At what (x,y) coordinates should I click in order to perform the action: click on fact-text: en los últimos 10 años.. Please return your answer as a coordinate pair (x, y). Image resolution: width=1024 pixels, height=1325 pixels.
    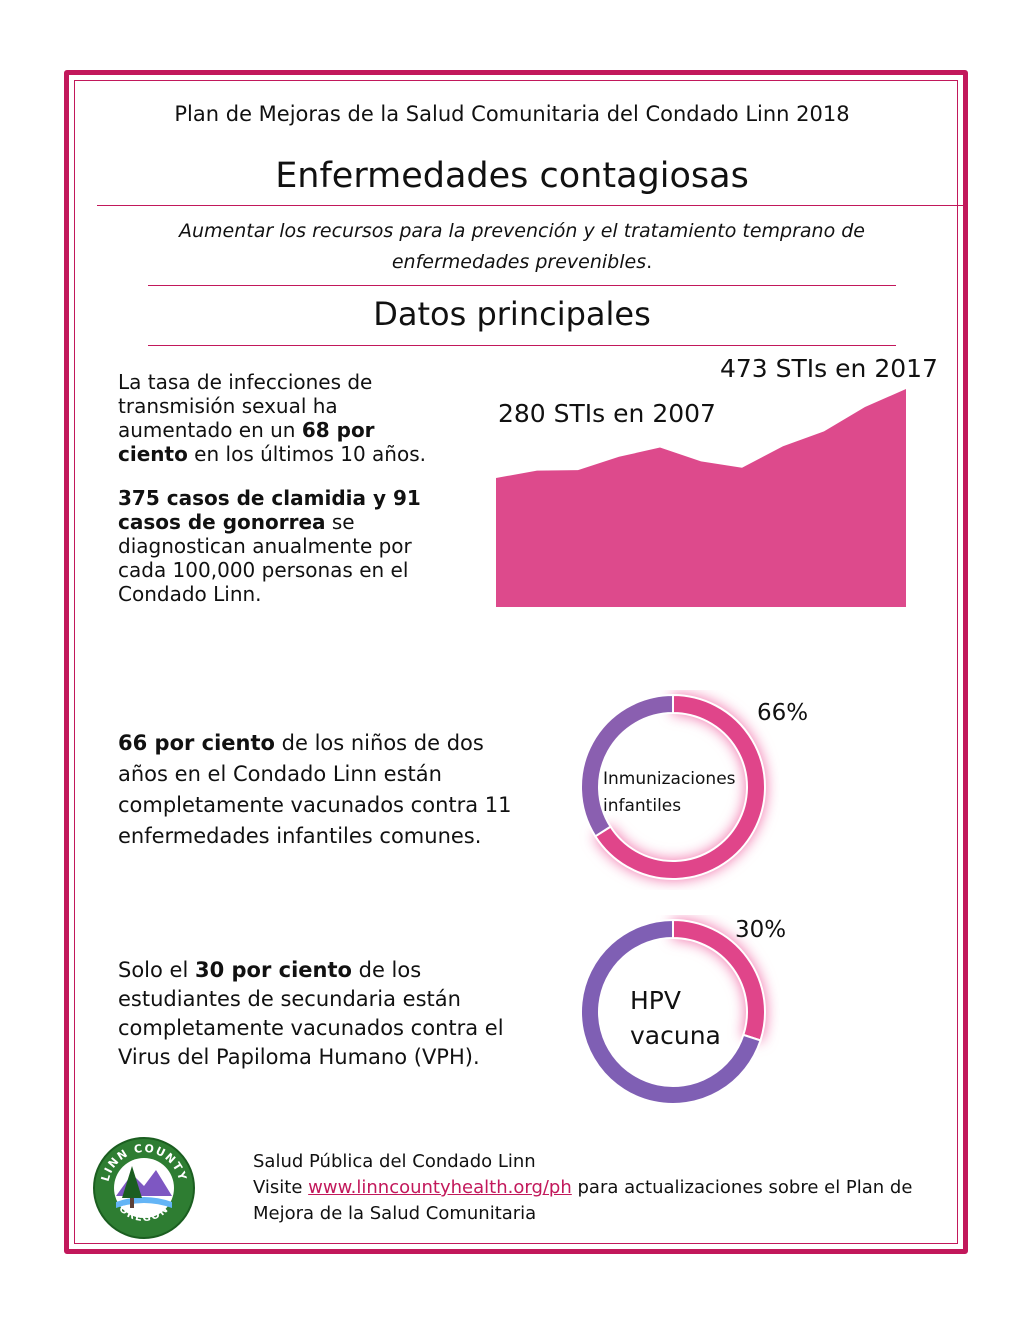
    Looking at the image, I should click on (306, 454).